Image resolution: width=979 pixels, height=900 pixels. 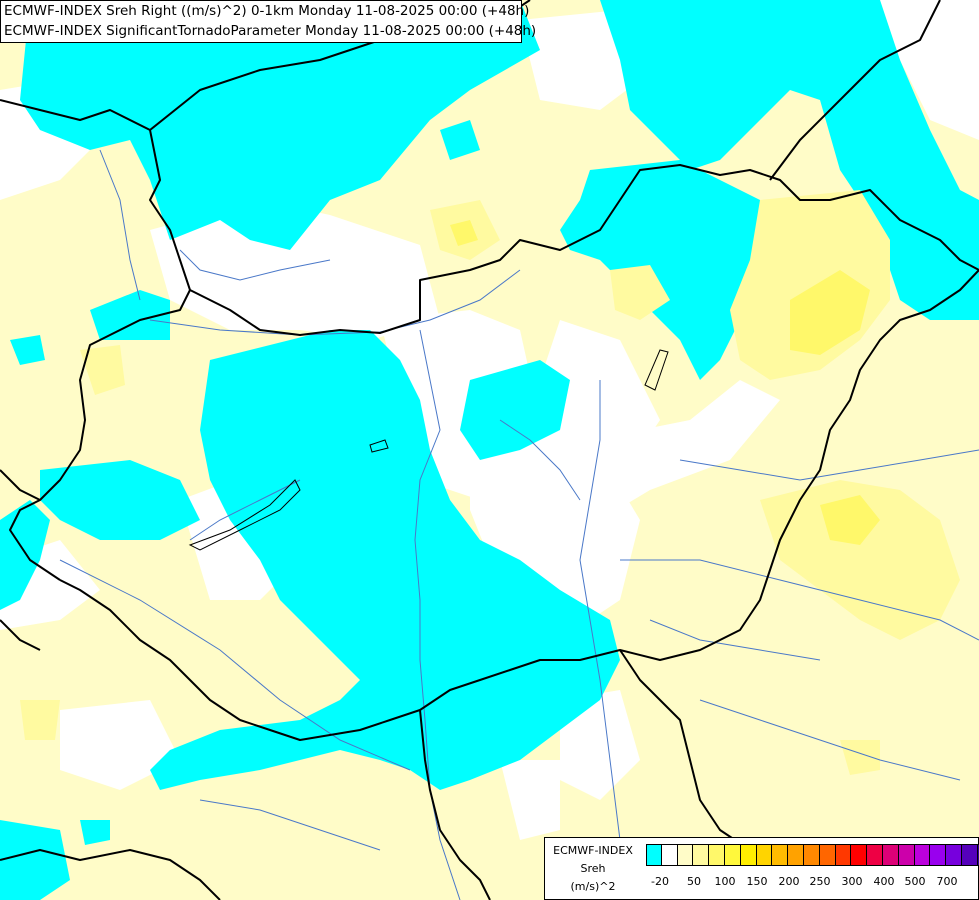 What do you see at coordinates (694, 881) in the screenshot?
I see `legend-tick-label: 50` at bounding box center [694, 881].